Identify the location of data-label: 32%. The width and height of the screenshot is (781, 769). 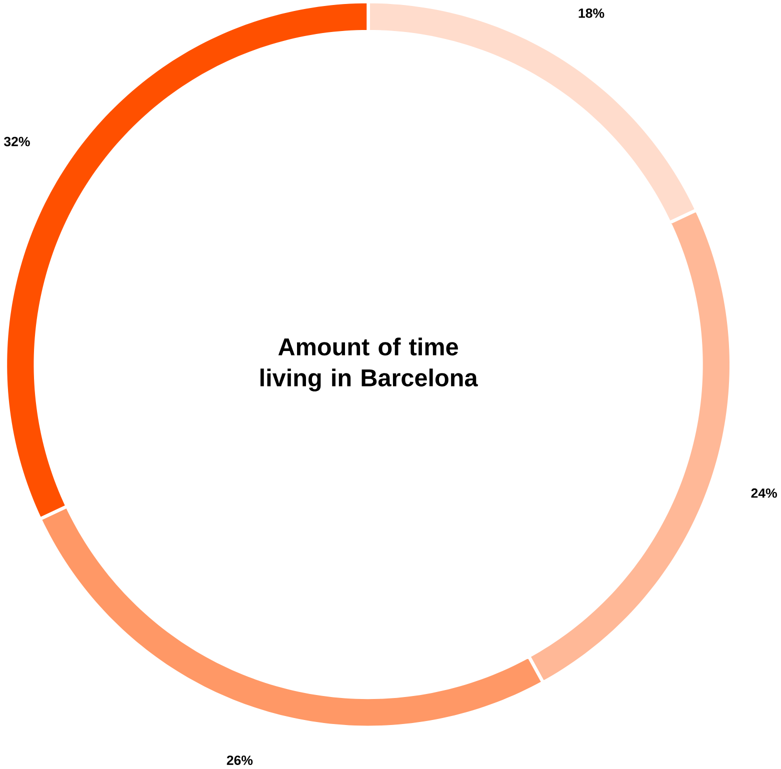
(17, 141).